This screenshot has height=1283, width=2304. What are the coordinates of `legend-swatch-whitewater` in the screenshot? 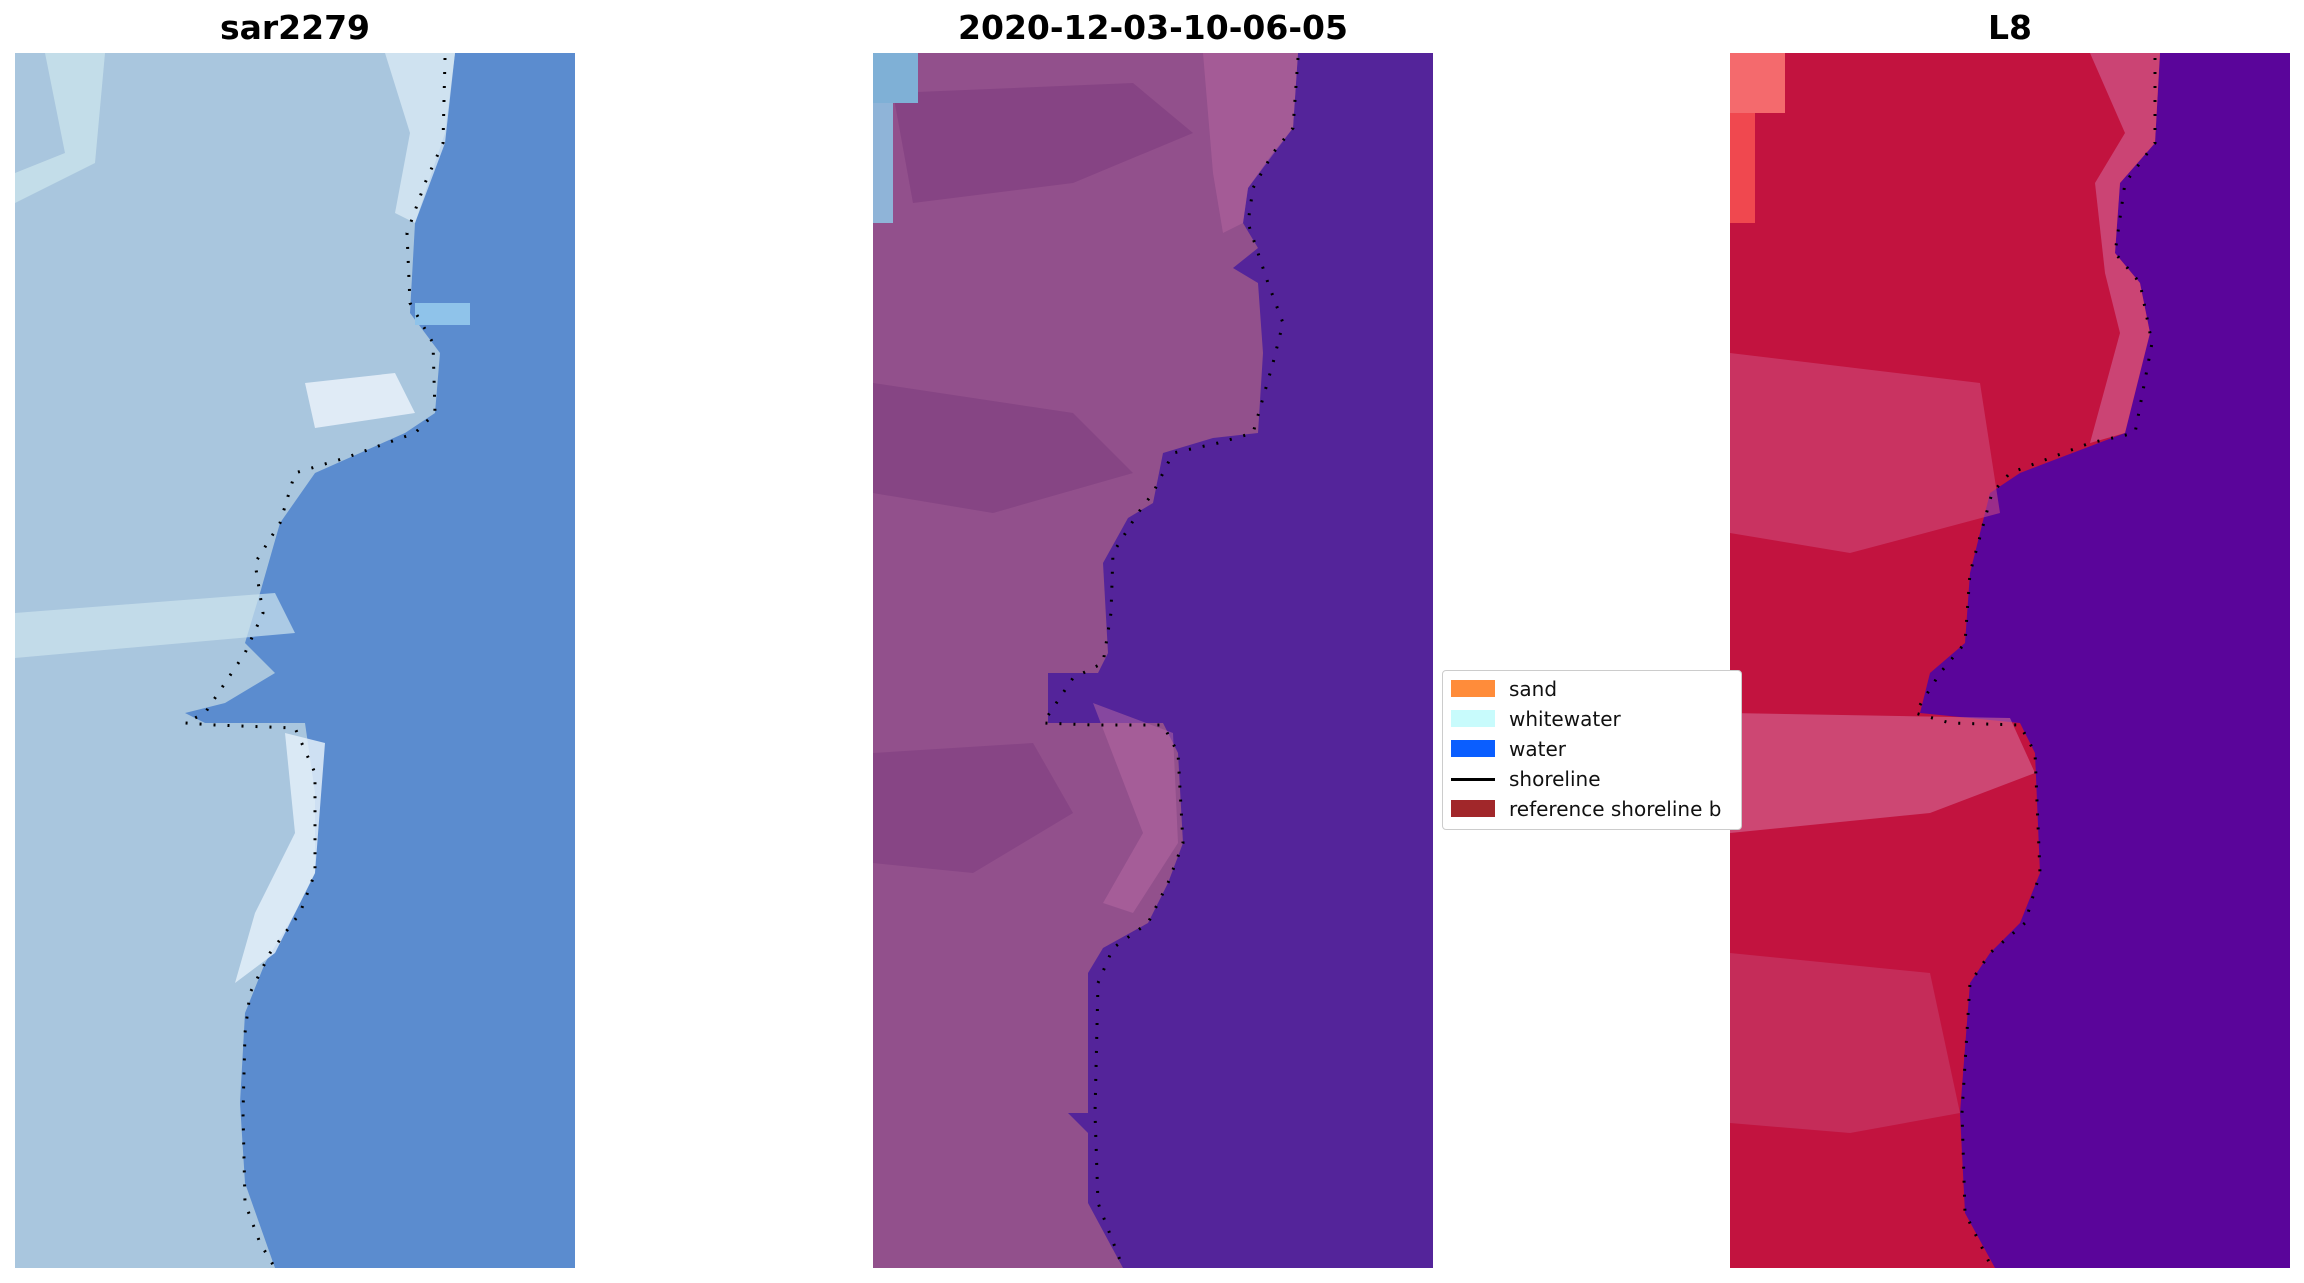 It's located at (1473, 718).